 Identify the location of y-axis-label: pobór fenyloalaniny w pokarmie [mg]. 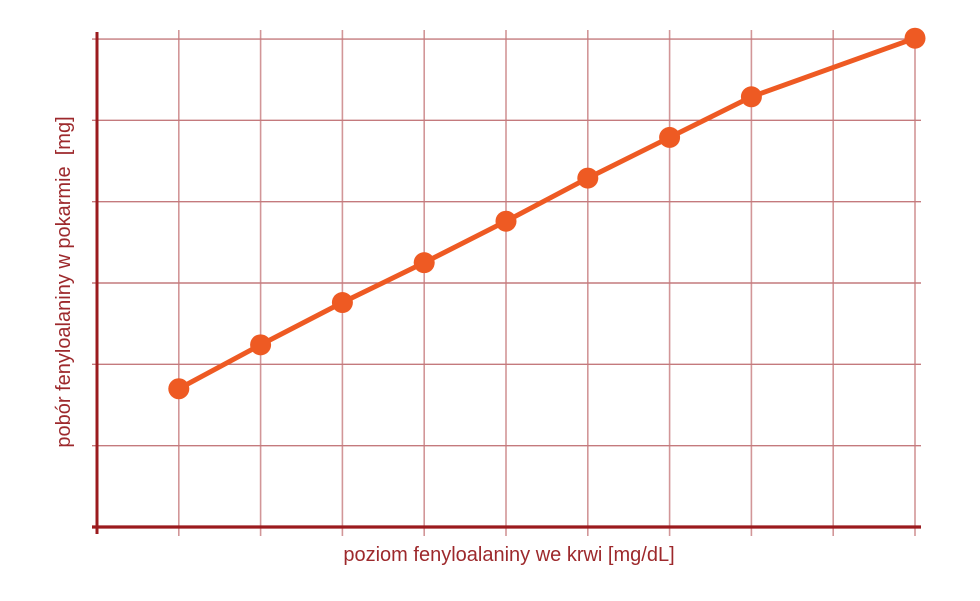
(64, 282).